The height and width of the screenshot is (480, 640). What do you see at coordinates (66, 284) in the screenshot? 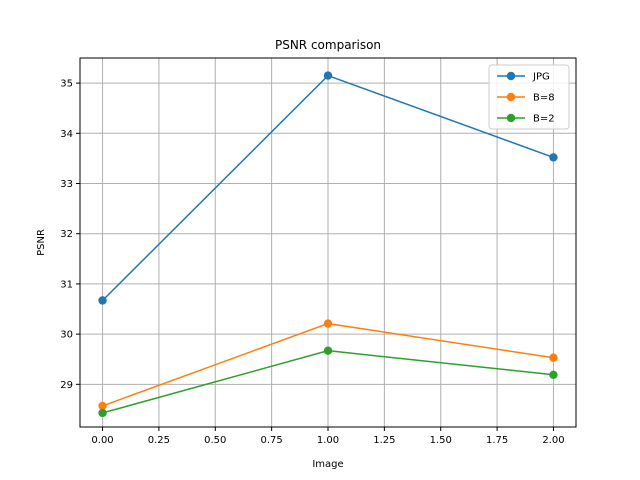
I see `y-tick-label: 31` at bounding box center [66, 284].